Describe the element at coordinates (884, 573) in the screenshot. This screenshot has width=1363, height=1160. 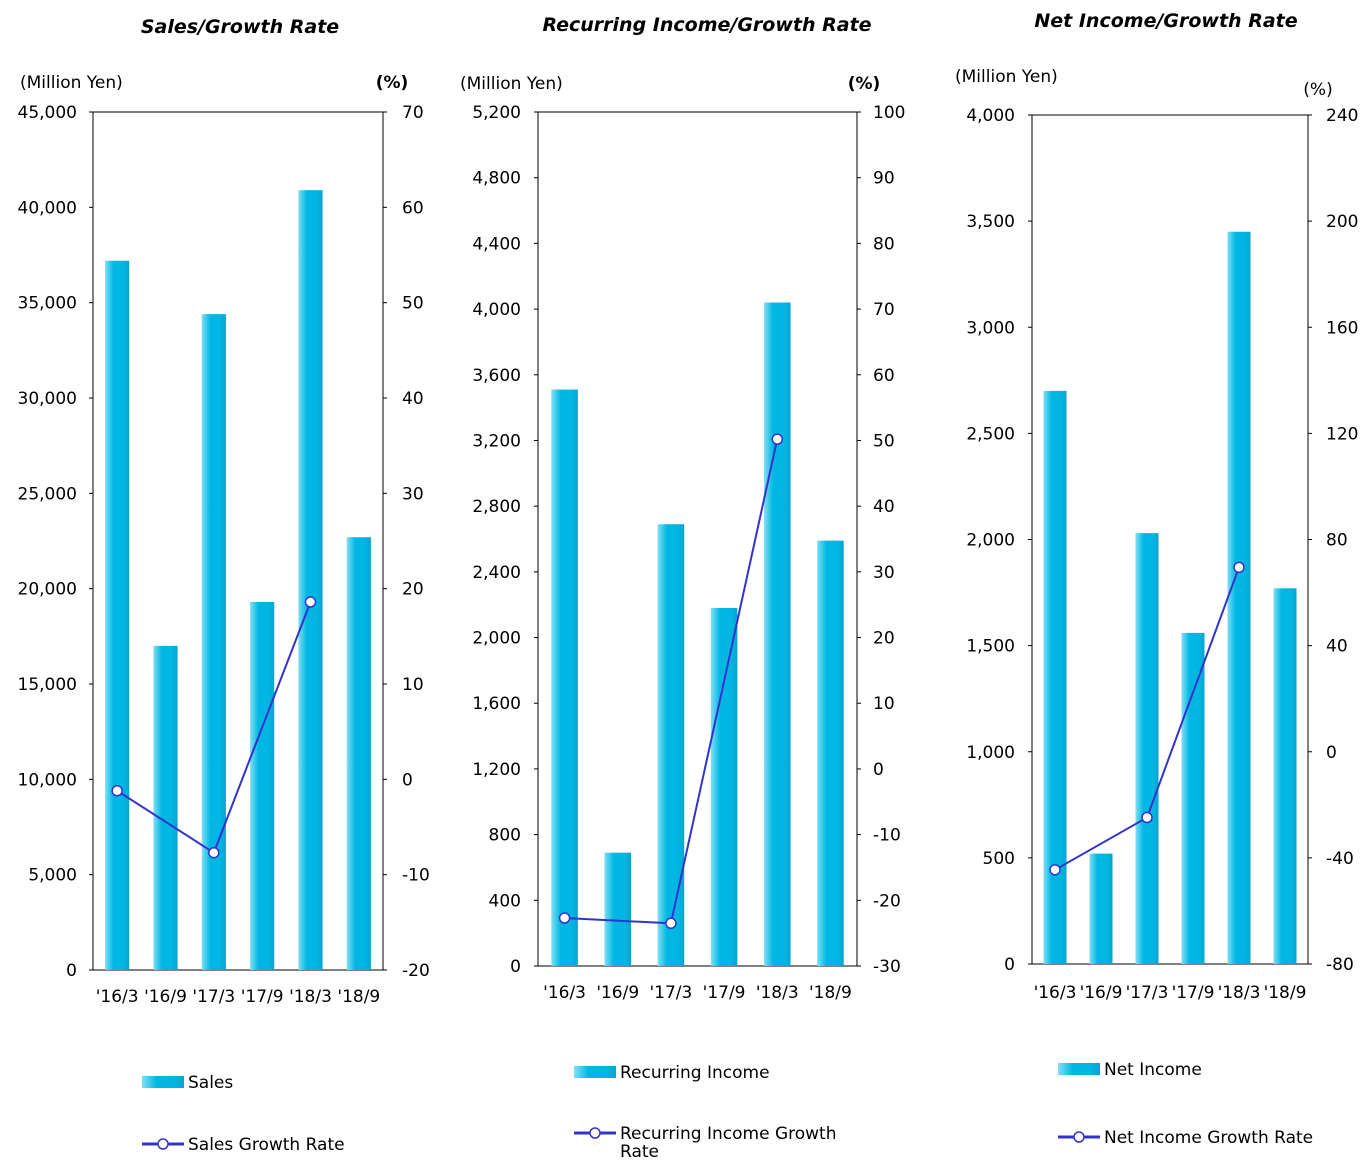
I see `right-tick-label: 30` at that location.